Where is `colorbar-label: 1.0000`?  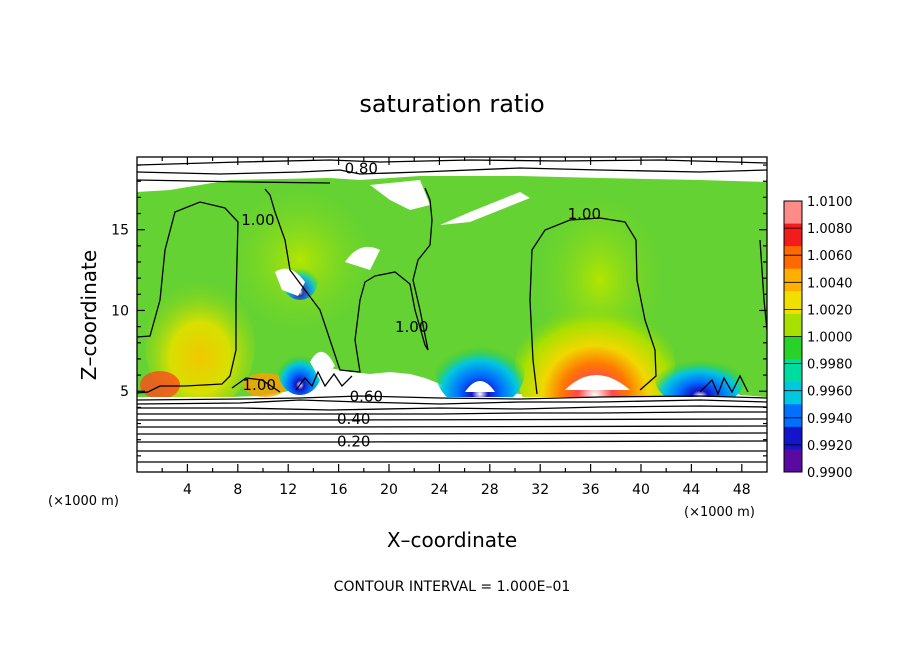
colorbar-label: 1.0000 is located at coordinates (830, 338).